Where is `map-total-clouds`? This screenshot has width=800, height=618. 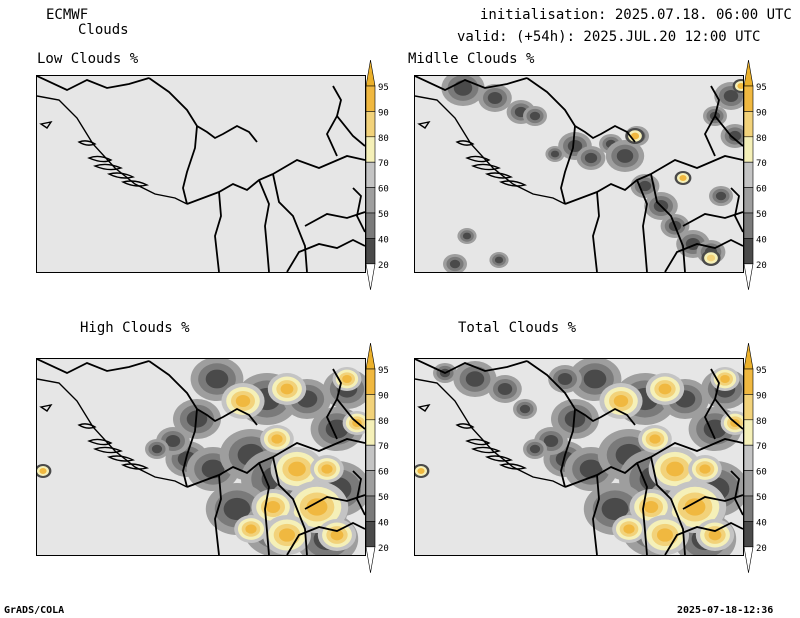
map-total-clouds is located at coordinates (579, 457).